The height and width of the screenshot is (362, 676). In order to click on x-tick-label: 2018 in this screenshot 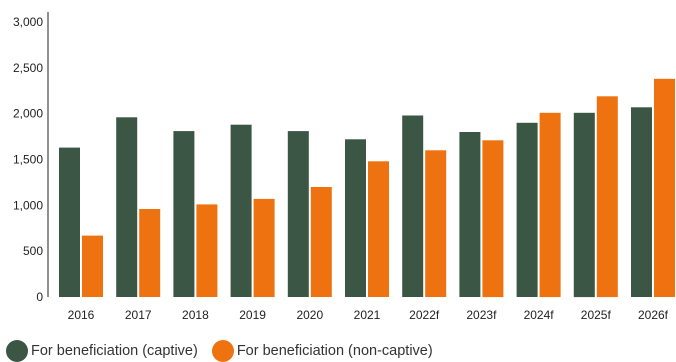, I will do `click(195, 315)`.